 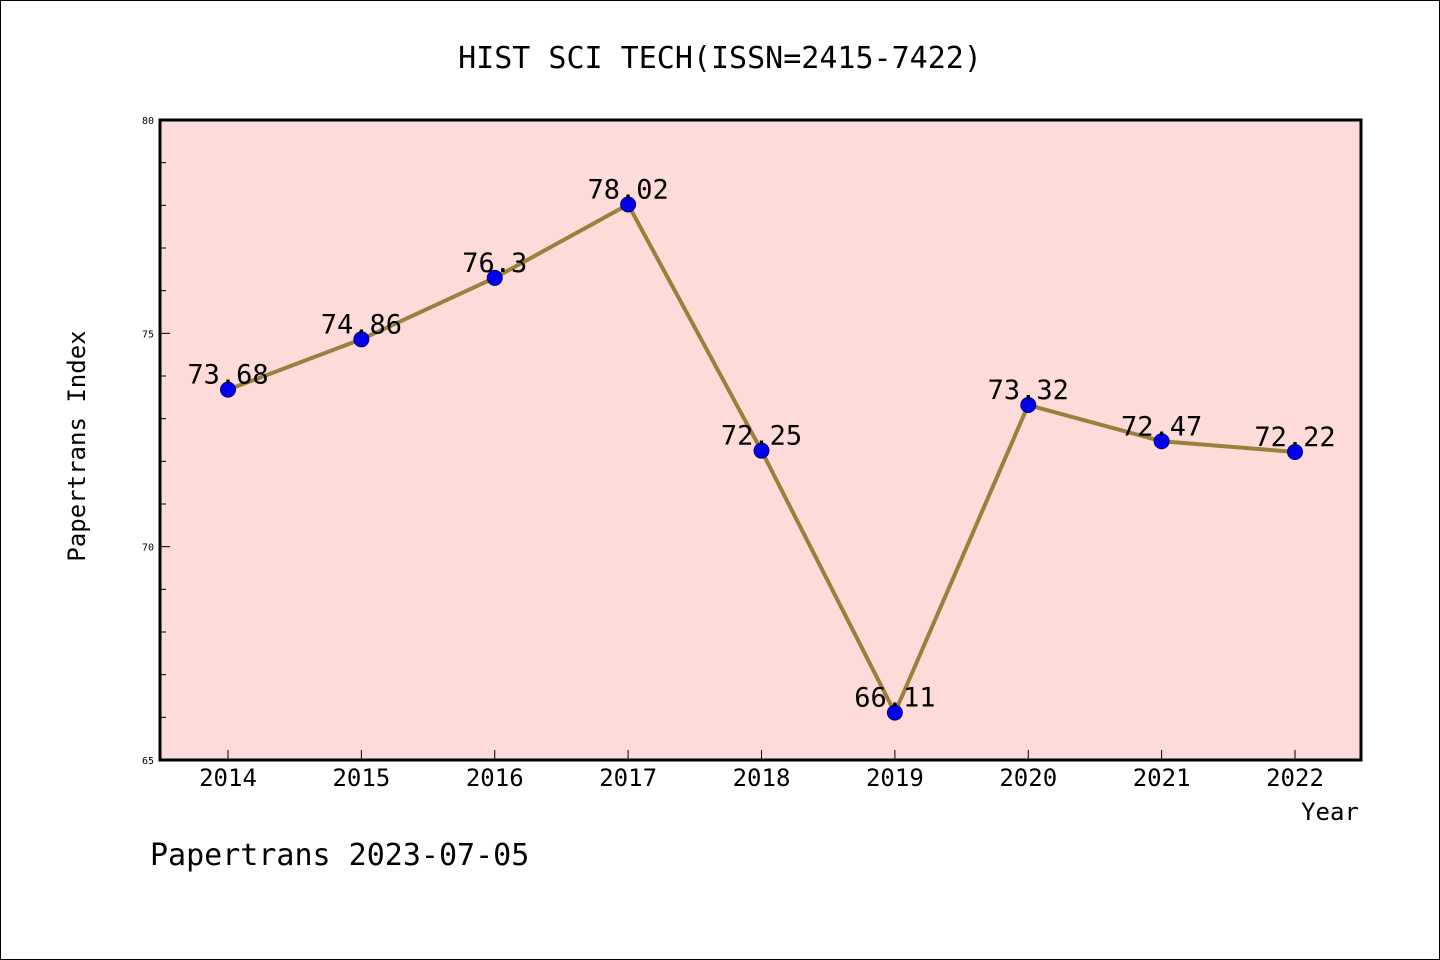 I want to click on data-label: 72.47, so click(x=1161, y=426).